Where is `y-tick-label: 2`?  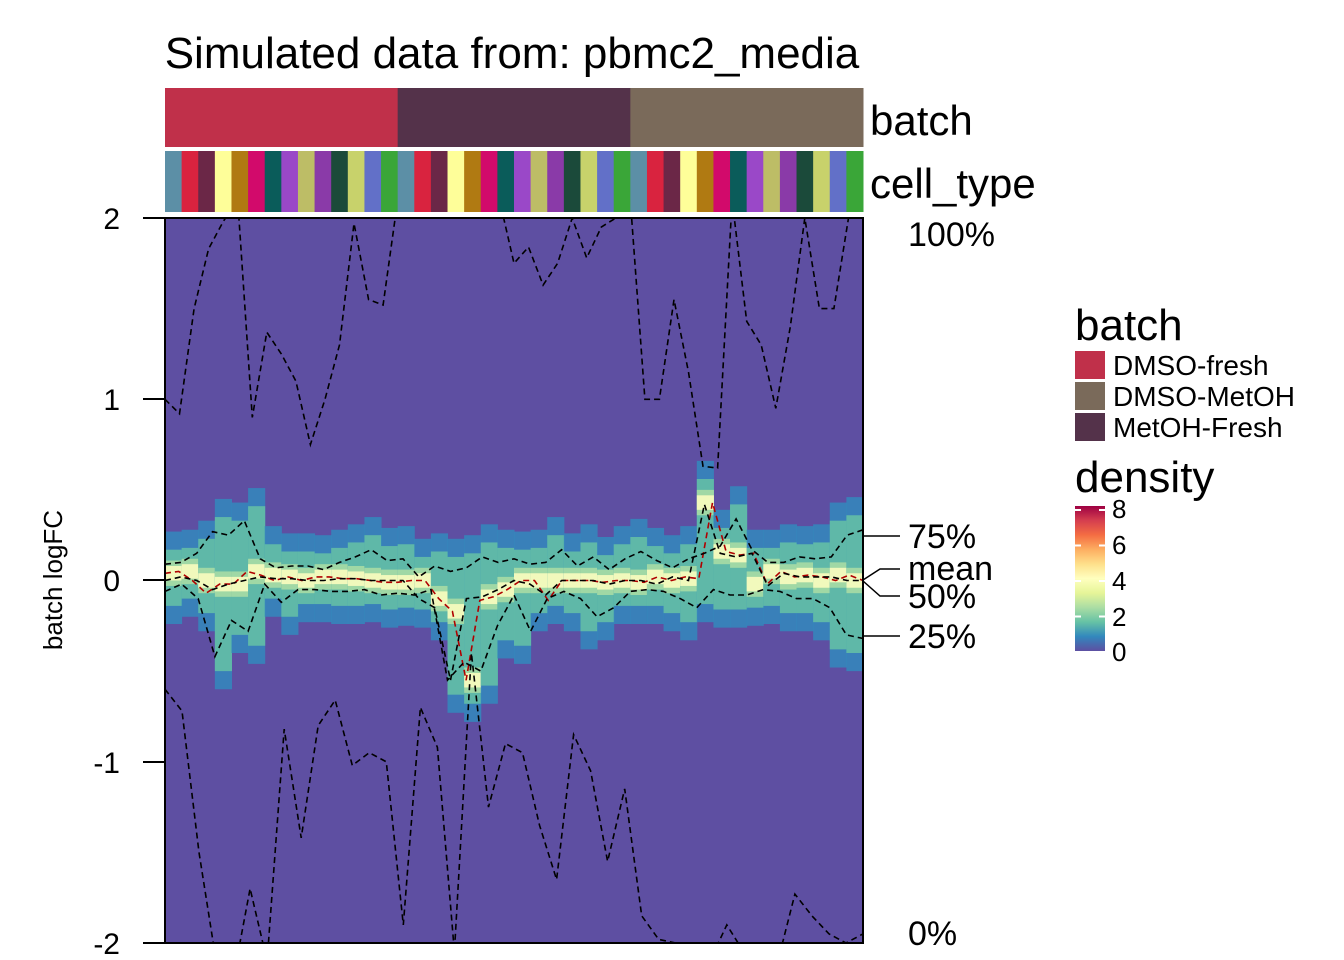 y-tick-label: 2 is located at coordinates (111, 219).